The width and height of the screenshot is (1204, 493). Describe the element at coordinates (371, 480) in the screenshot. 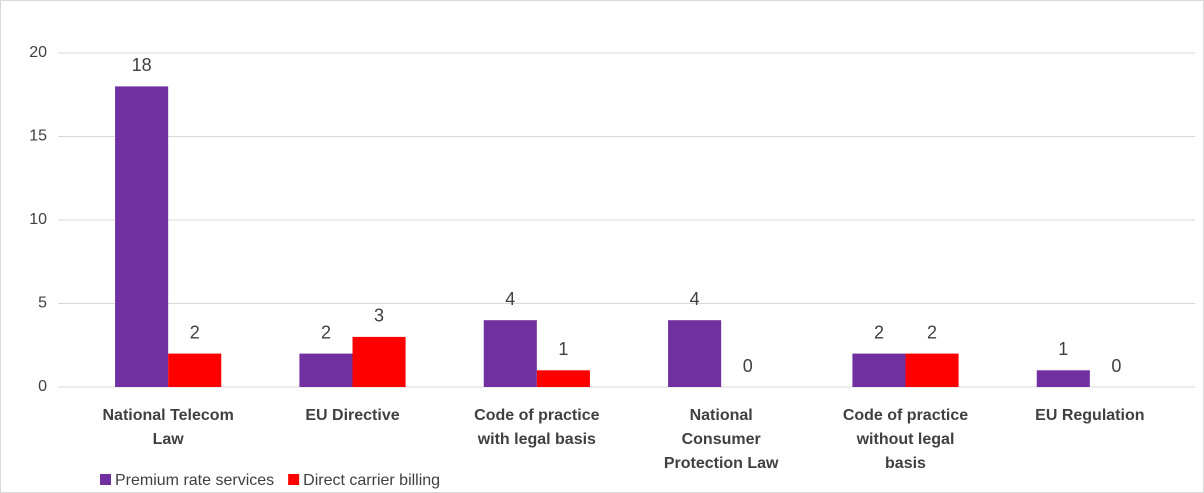

I see `legend-label: Direct carrier billing` at that location.